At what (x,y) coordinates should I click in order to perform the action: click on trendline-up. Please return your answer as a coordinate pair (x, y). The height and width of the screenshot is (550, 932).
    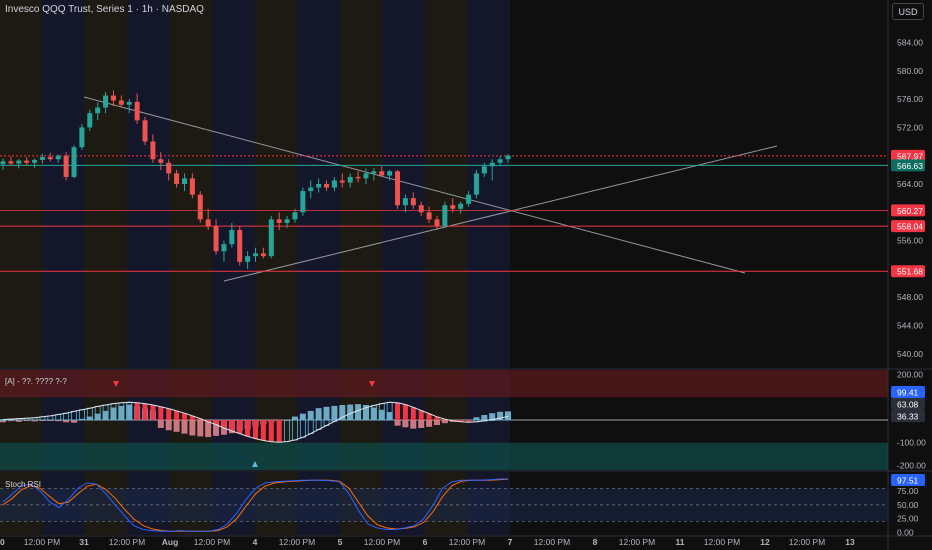
    Looking at the image, I should click on (500, 213).